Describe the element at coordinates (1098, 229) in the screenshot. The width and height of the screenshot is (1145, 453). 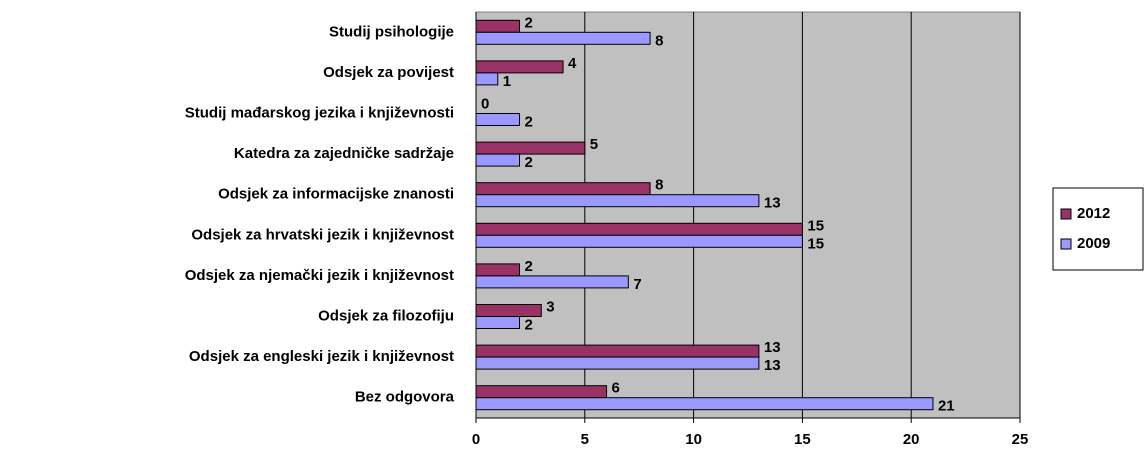
I see `legend` at that location.